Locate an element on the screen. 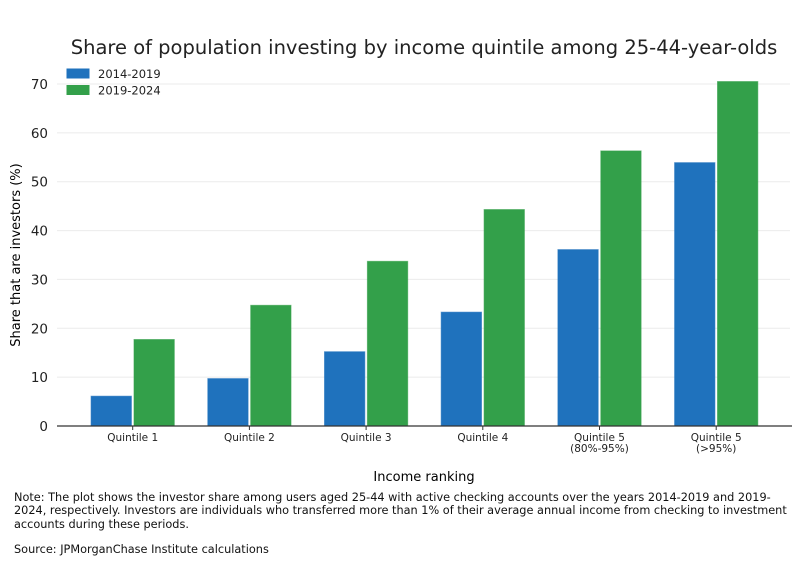 The image size is (800, 575). y-tick-label: 50 is located at coordinates (39, 183).